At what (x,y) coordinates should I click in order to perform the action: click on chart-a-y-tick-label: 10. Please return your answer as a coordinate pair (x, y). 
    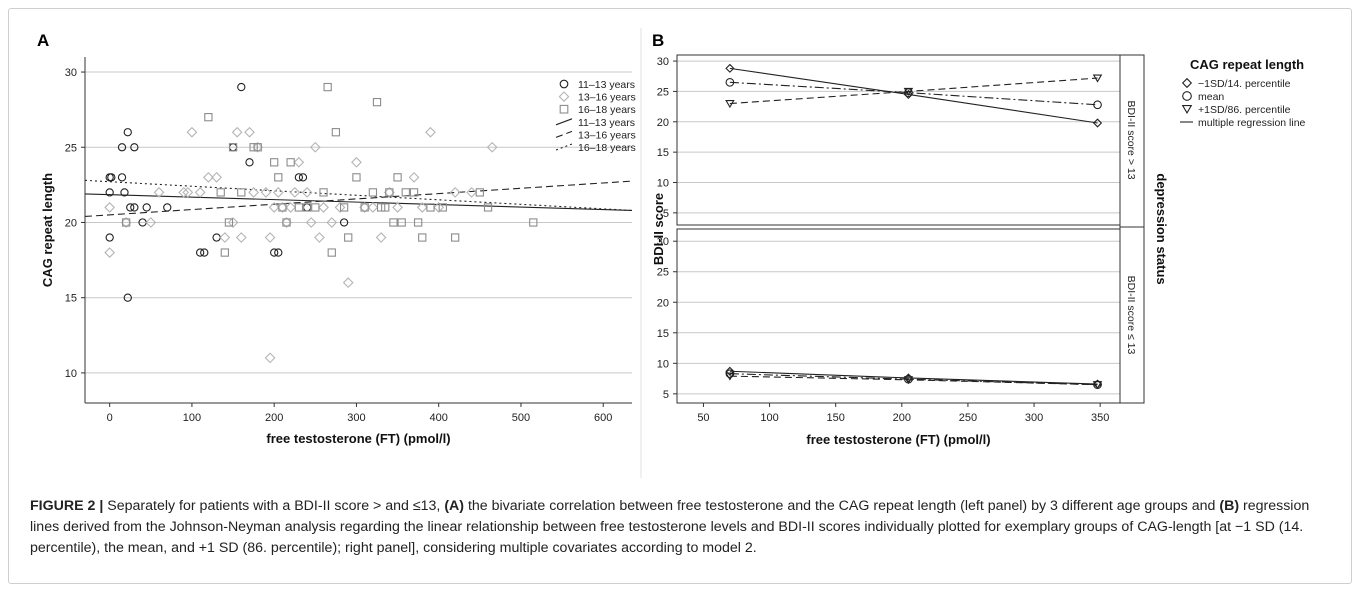
    Looking at the image, I should click on (71, 374).